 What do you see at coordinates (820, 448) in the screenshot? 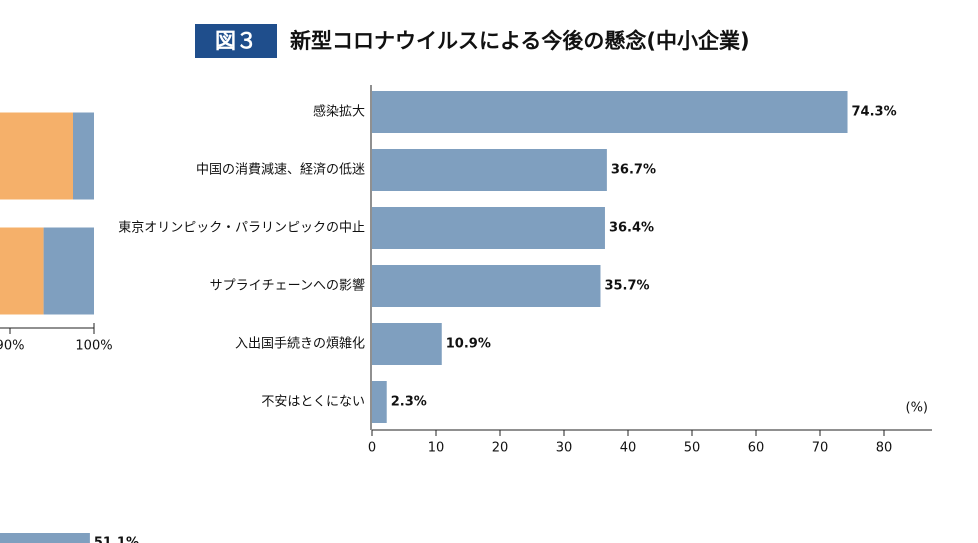
I see `x-tick-label: 70` at bounding box center [820, 448].